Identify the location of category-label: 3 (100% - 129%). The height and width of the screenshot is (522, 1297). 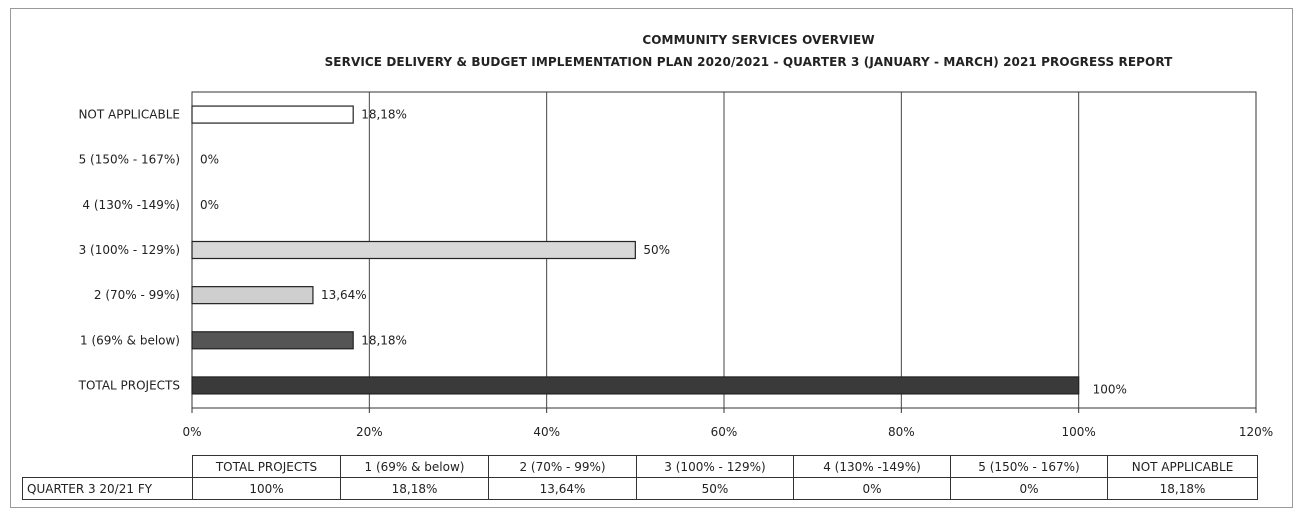
(129, 250).